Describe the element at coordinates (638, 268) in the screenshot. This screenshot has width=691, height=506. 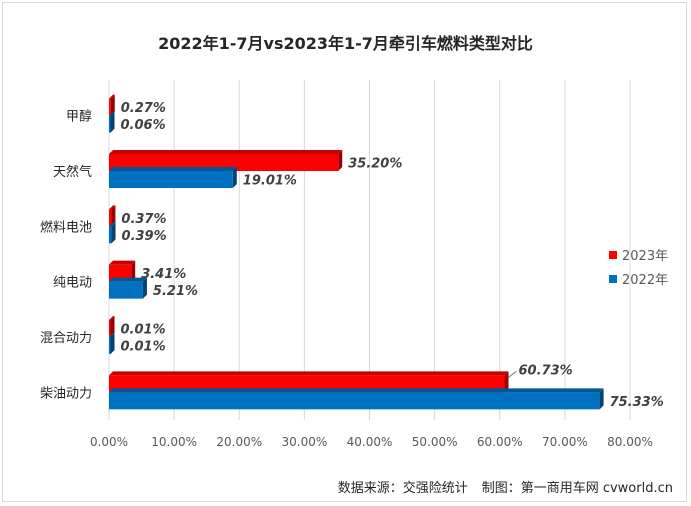
I see `legend: 2023年 2022年` at that location.